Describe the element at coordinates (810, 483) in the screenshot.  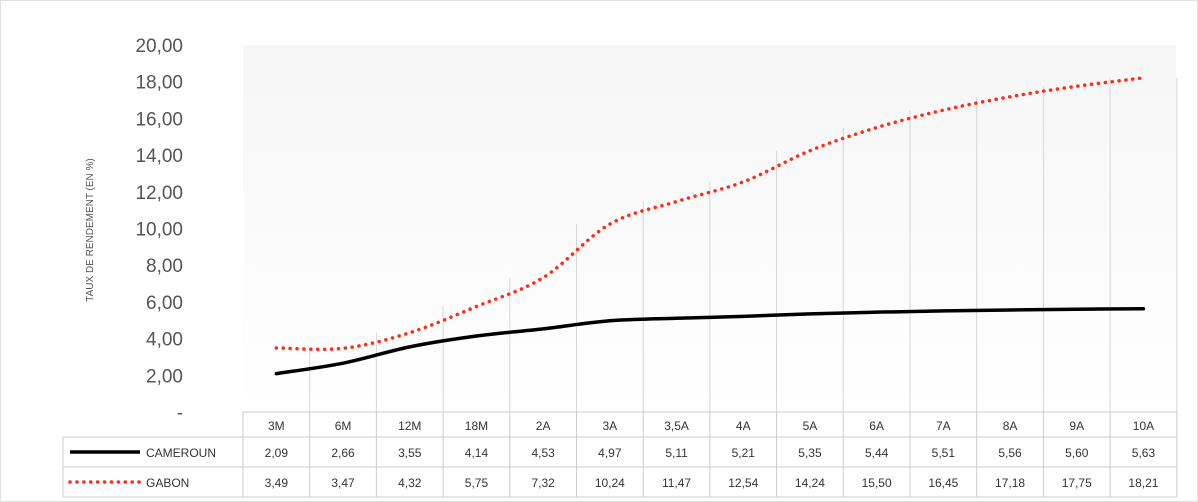
I see `data-value-cell: 14,24` at that location.